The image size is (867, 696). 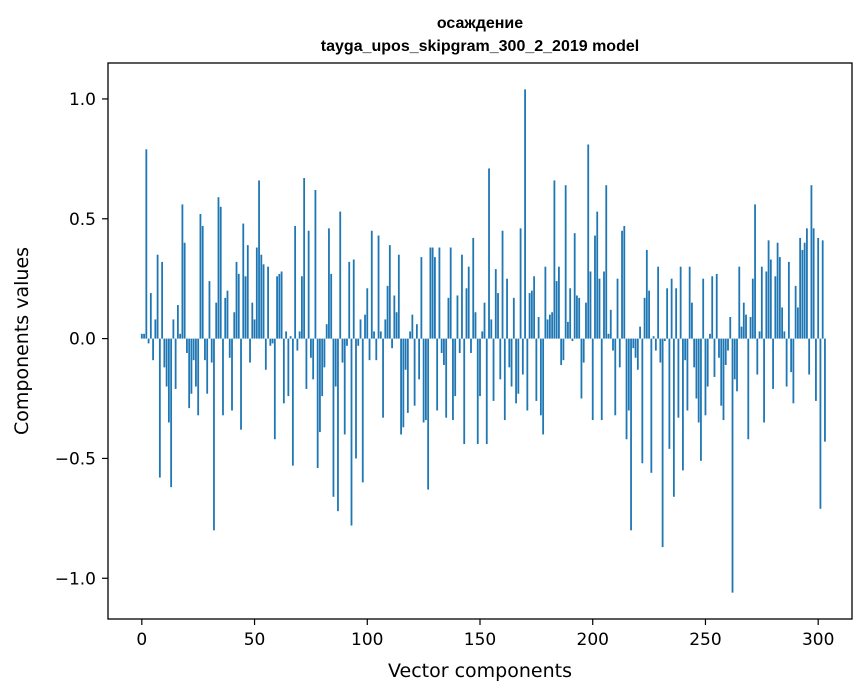 What do you see at coordinates (480, 640) in the screenshot?
I see `x-tick-label: 150` at bounding box center [480, 640].